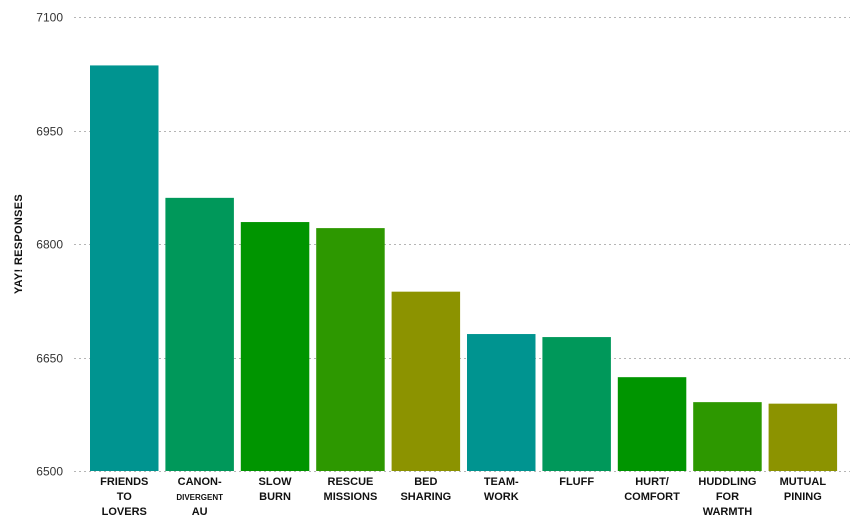 This screenshot has height=532, width=859. What do you see at coordinates (501, 482) in the screenshot?
I see `x-tick-label: TEAM-` at bounding box center [501, 482].